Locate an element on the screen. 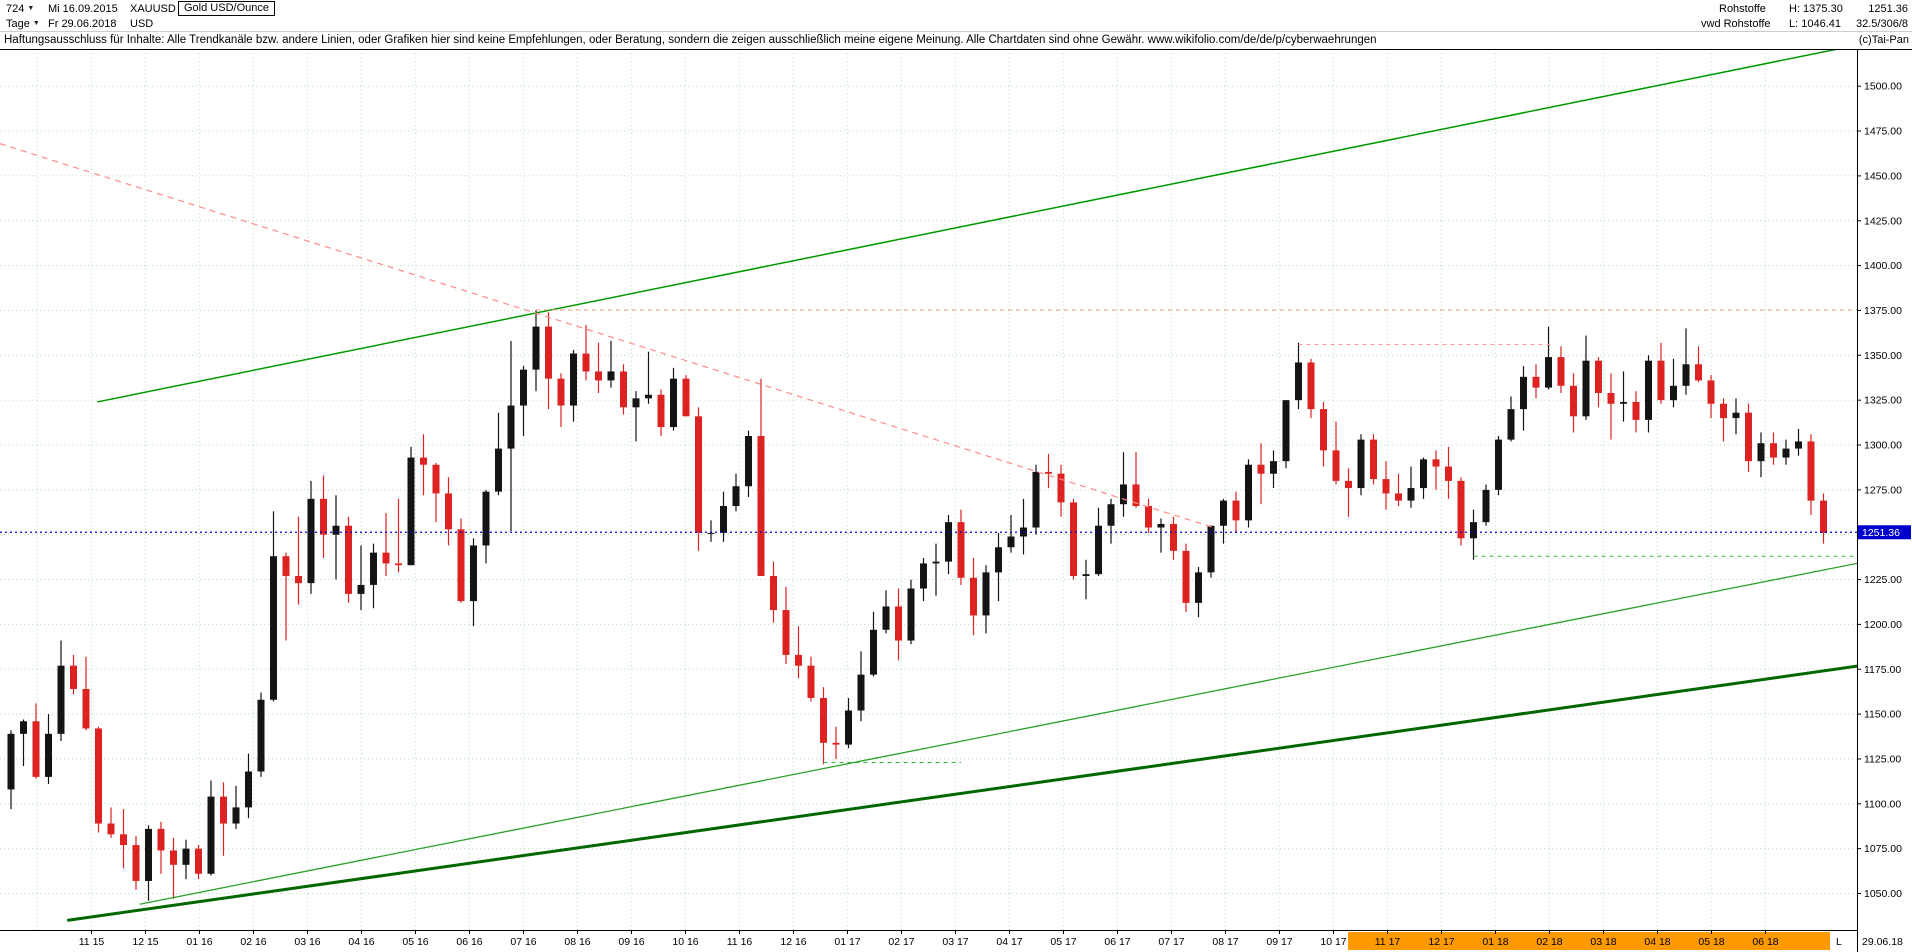 The image size is (1912, 952). svg-text: 05 18 is located at coordinates (1711, 942).